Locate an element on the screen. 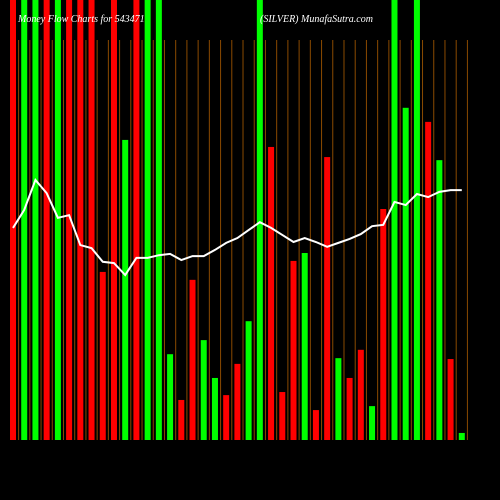 The width and height of the screenshot is (500, 500). chart-title: Money Flow Charts for 543471 is located at coordinates (81, 19).